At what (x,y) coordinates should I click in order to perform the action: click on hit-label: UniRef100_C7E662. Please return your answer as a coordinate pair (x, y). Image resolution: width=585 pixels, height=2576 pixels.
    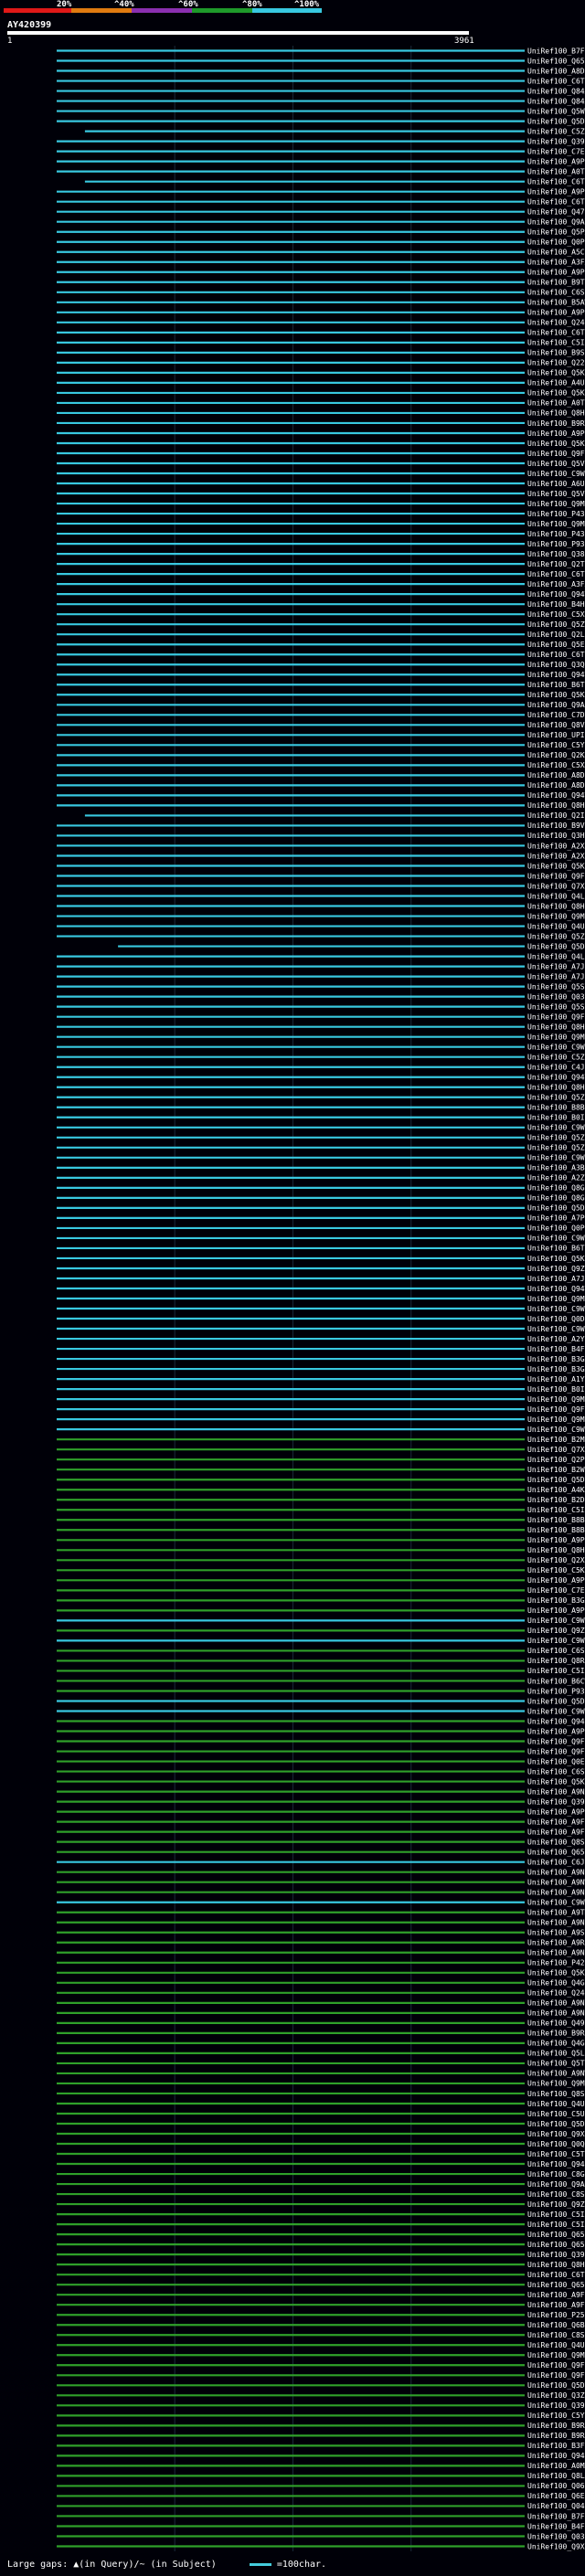
    Looking at the image, I should click on (556, 151).